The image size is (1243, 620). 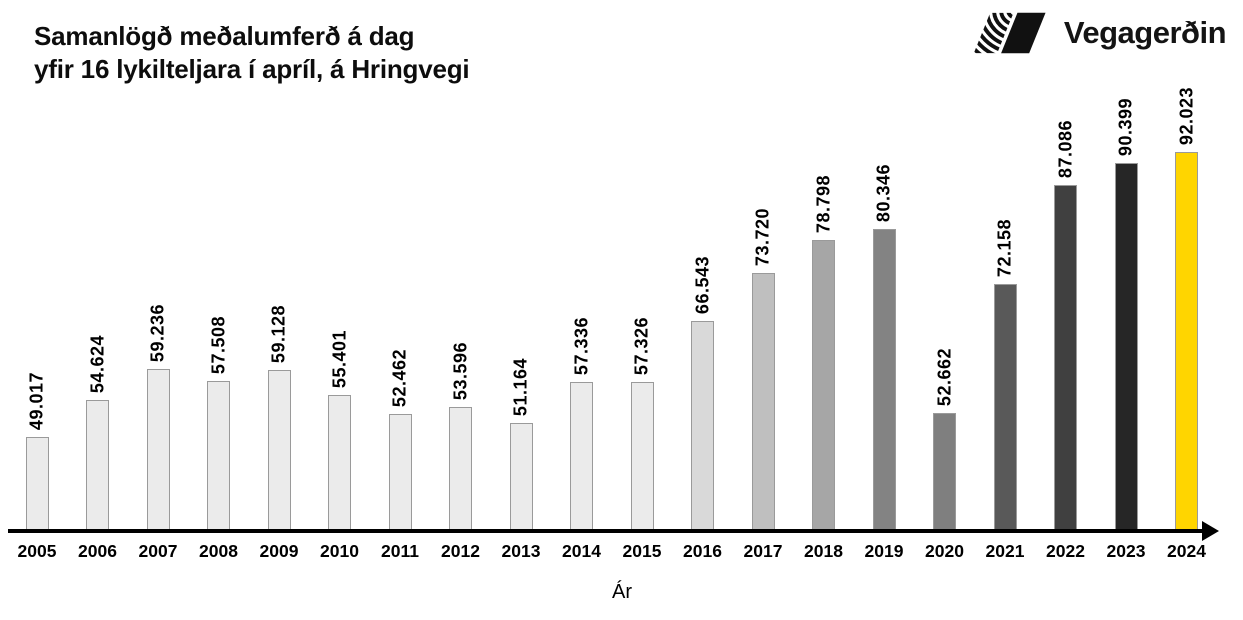 What do you see at coordinates (763, 402) in the screenshot?
I see `bar-2017` at bounding box center [763, 402].